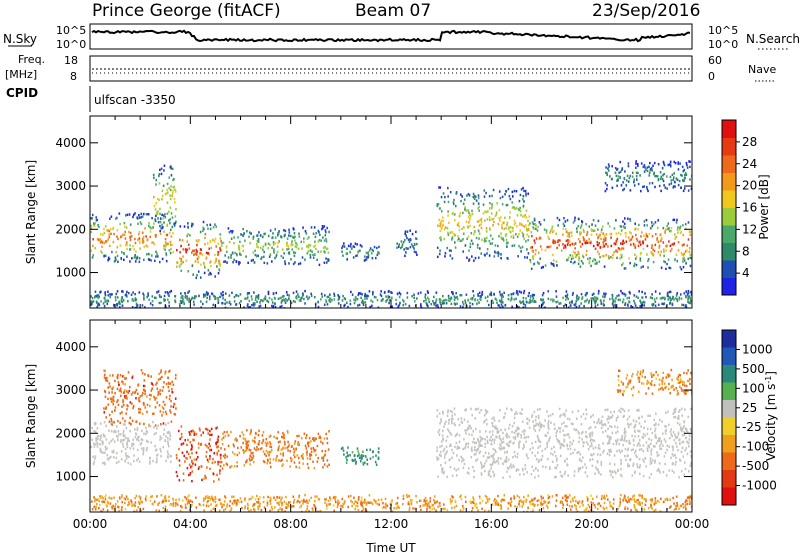 This screenshot has width=800, height=554. Describe the element at coordinates (70, 433) in the screenshot. I see `velocity-ytick-label: 2000` at that location.